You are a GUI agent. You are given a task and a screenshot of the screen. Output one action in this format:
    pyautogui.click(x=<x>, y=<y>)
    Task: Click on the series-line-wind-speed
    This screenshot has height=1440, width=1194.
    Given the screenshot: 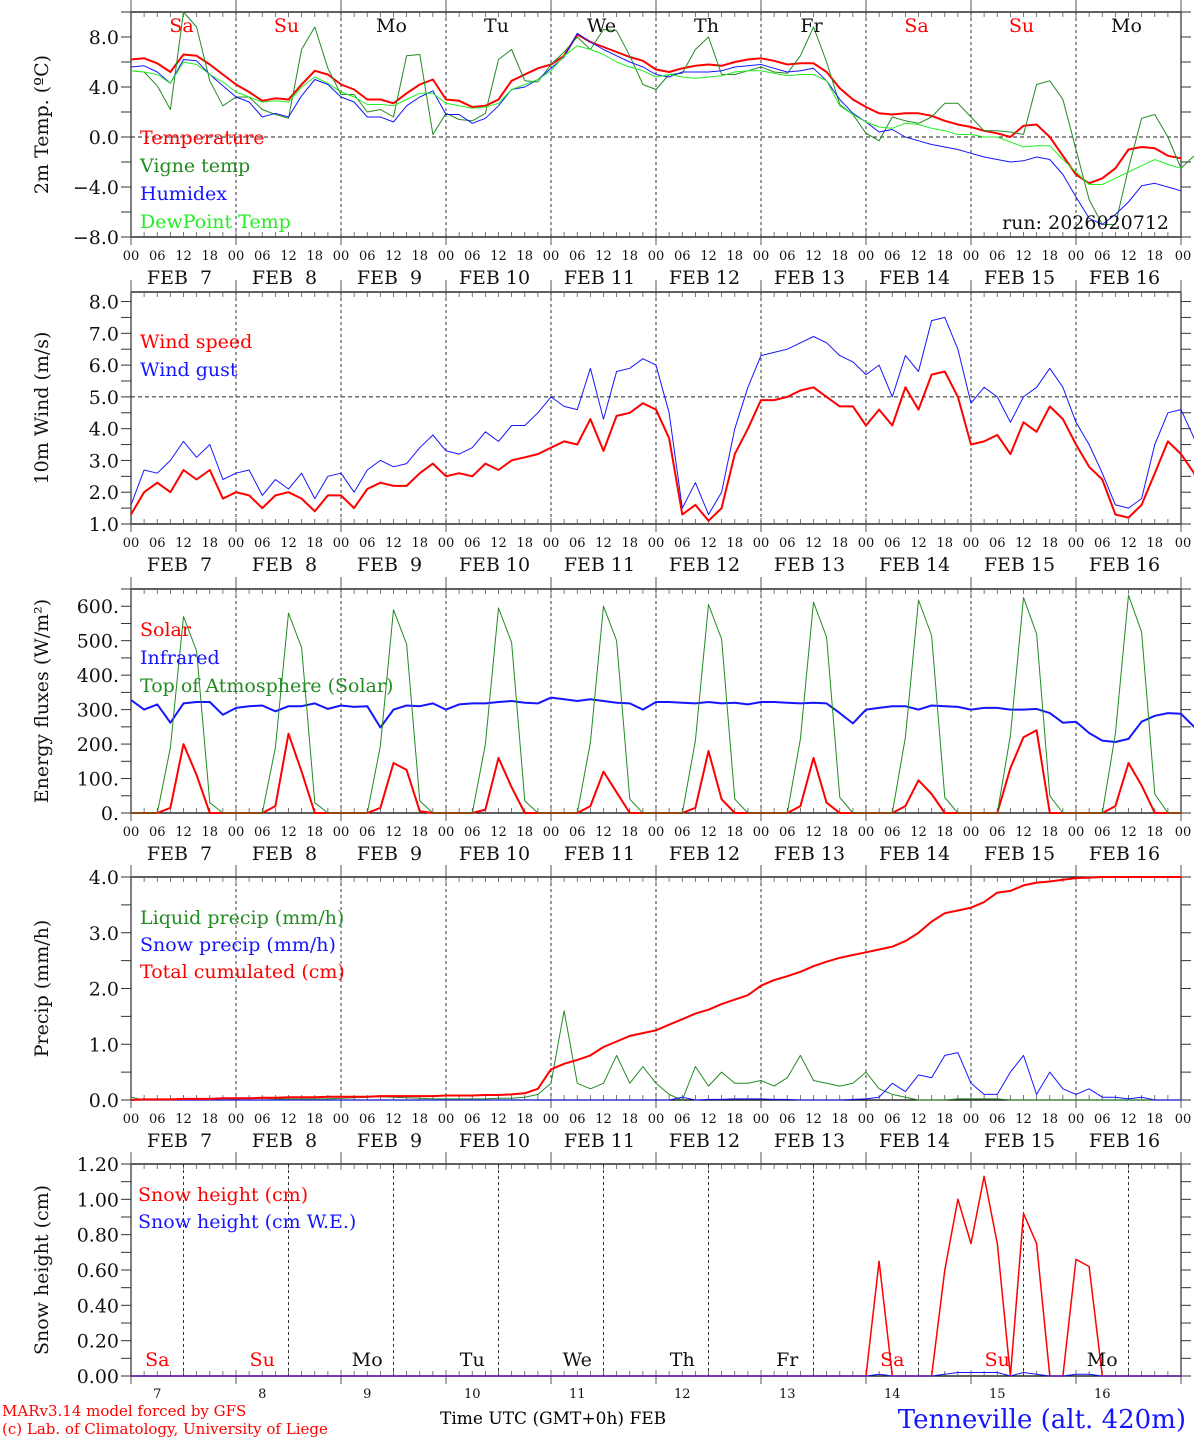 What is the action you would take?
    pyautogui.click(x=662, y=446)
    